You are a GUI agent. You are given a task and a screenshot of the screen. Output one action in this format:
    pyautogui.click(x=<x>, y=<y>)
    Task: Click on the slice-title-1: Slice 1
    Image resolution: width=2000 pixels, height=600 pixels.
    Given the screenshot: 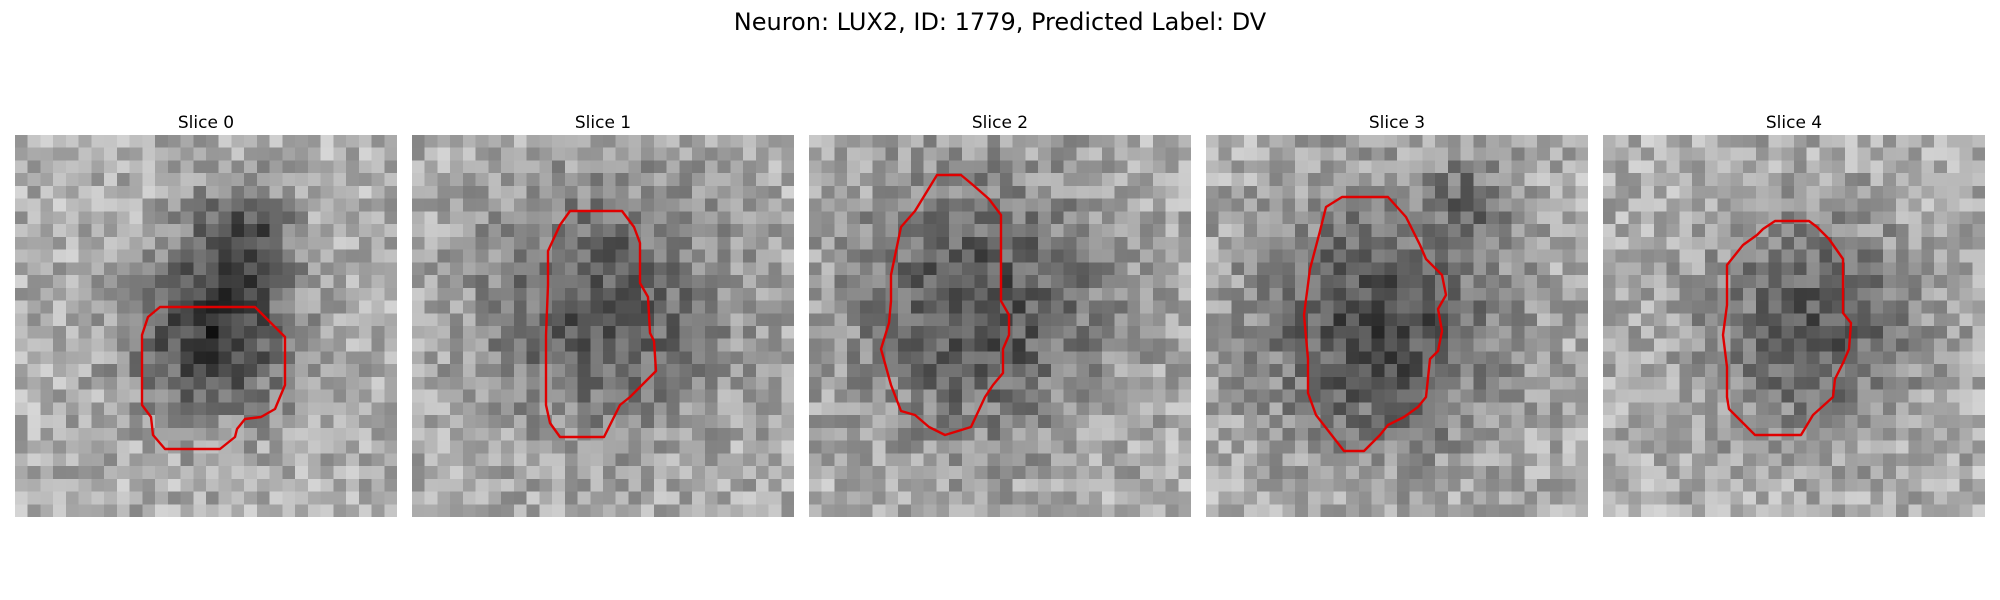 What is the action you would take?
    pyautogui.click(x=603, y=123)
    